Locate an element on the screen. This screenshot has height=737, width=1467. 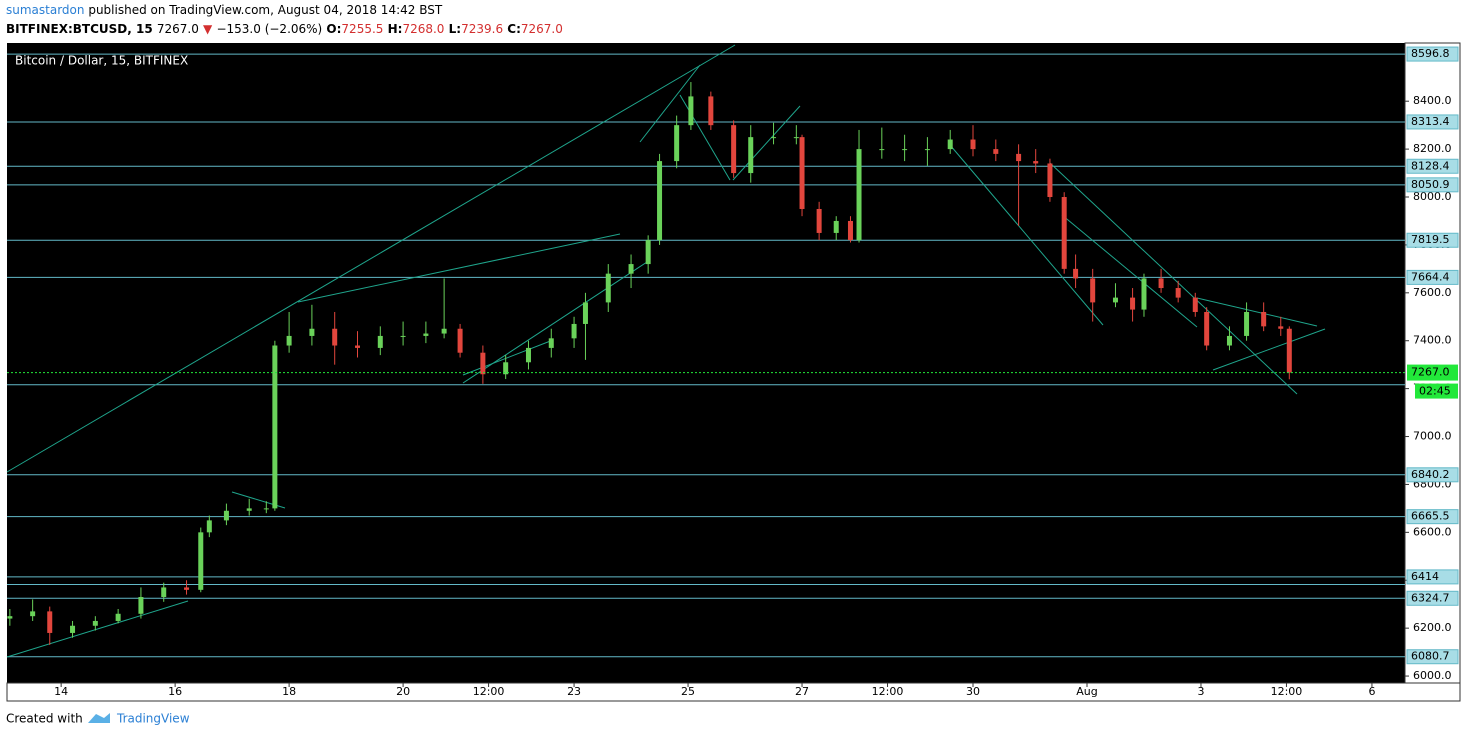
last-price-bg is located at coordinates (1432, 372).